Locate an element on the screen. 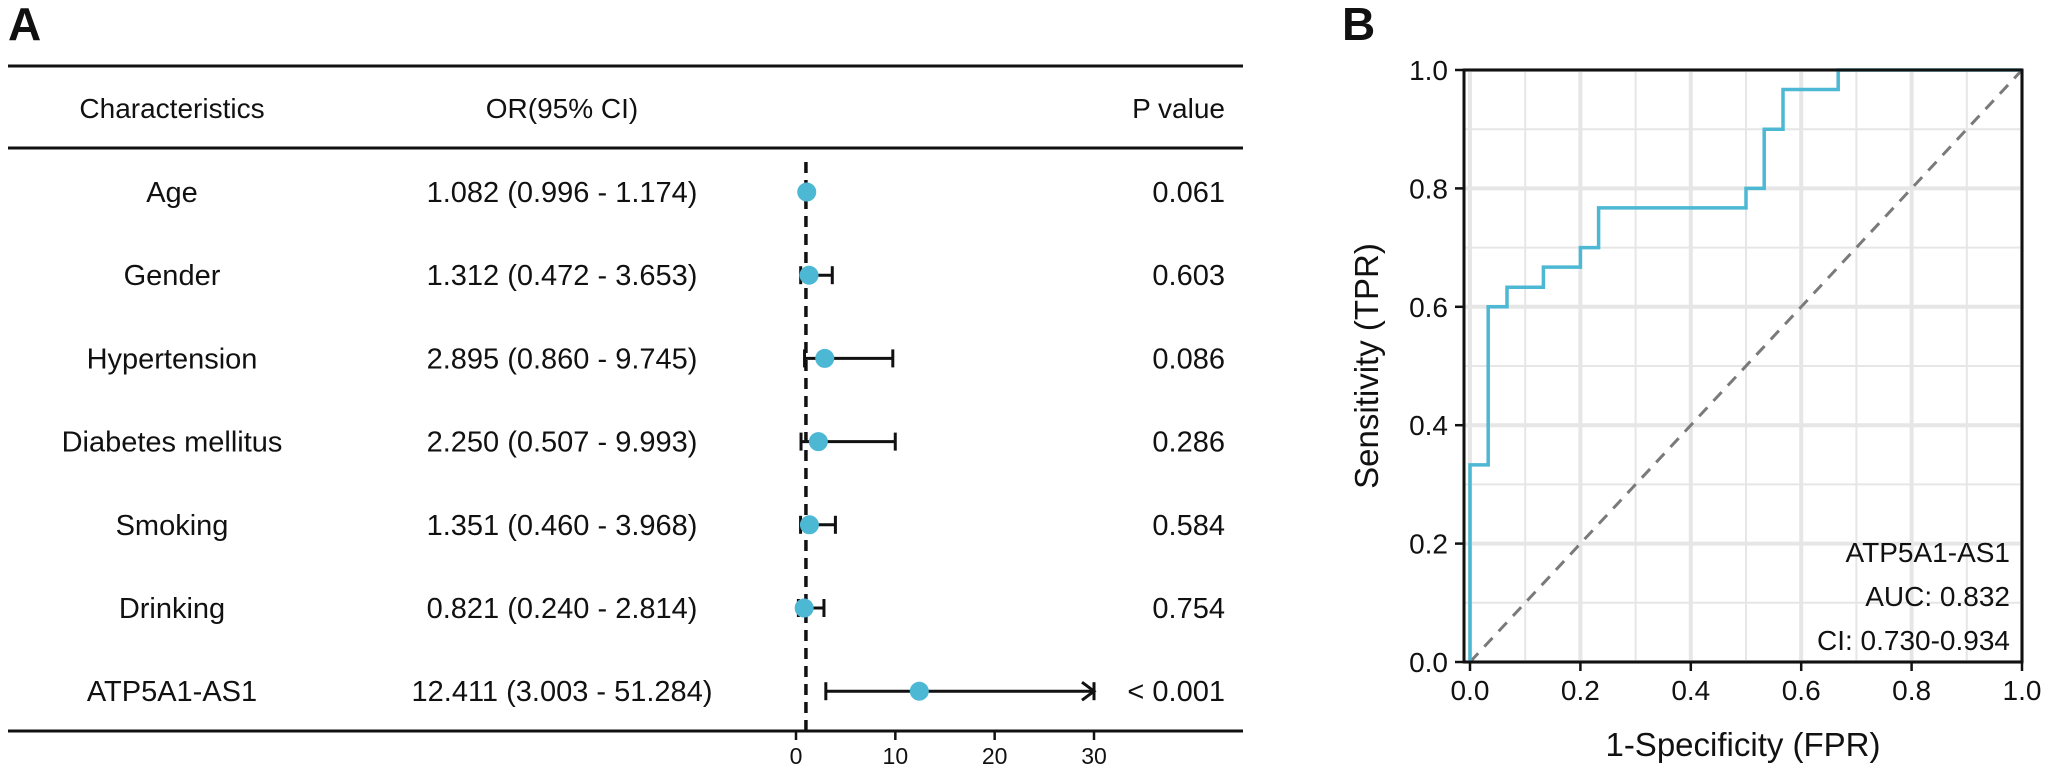 This screenshot has width=2050, height=776. forest-row: Hypertension 2.895 (0.860 - 9.745) 0.086 is located at coordinates (656, 359).